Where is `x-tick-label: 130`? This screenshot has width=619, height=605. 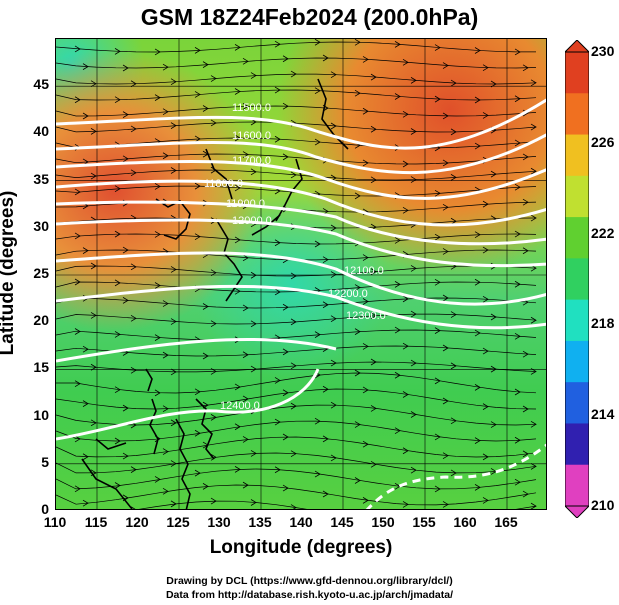 x-tick-label: 130 is located at coordinates (219, 522).